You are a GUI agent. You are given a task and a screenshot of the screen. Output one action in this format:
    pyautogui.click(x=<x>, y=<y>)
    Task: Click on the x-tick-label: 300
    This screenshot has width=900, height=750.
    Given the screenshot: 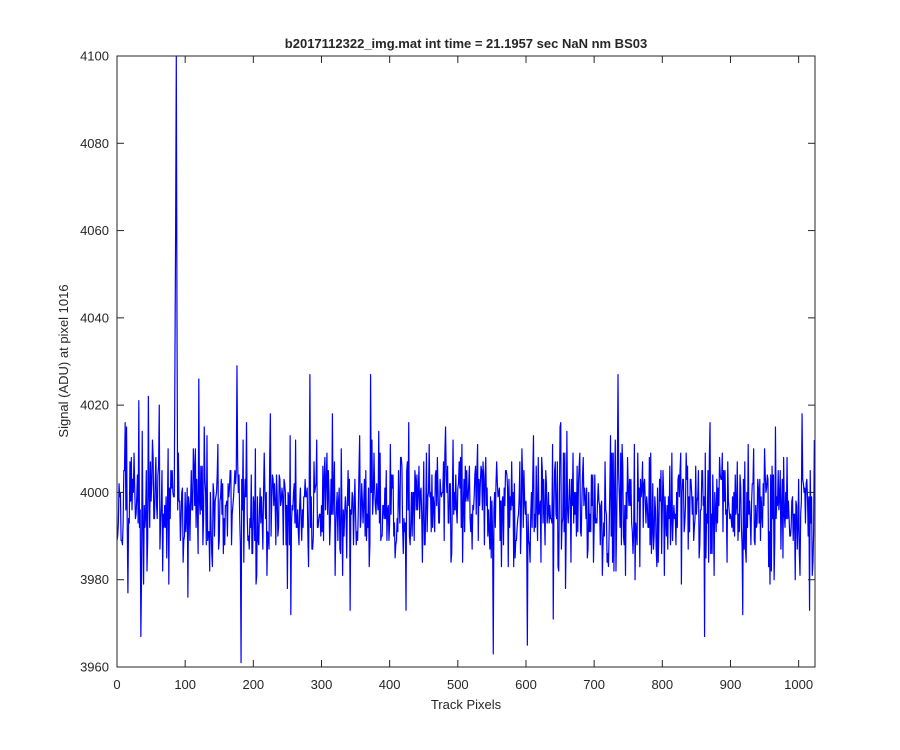 What is the action you would take?
    pyautogui.click(x=322, y=684)
    